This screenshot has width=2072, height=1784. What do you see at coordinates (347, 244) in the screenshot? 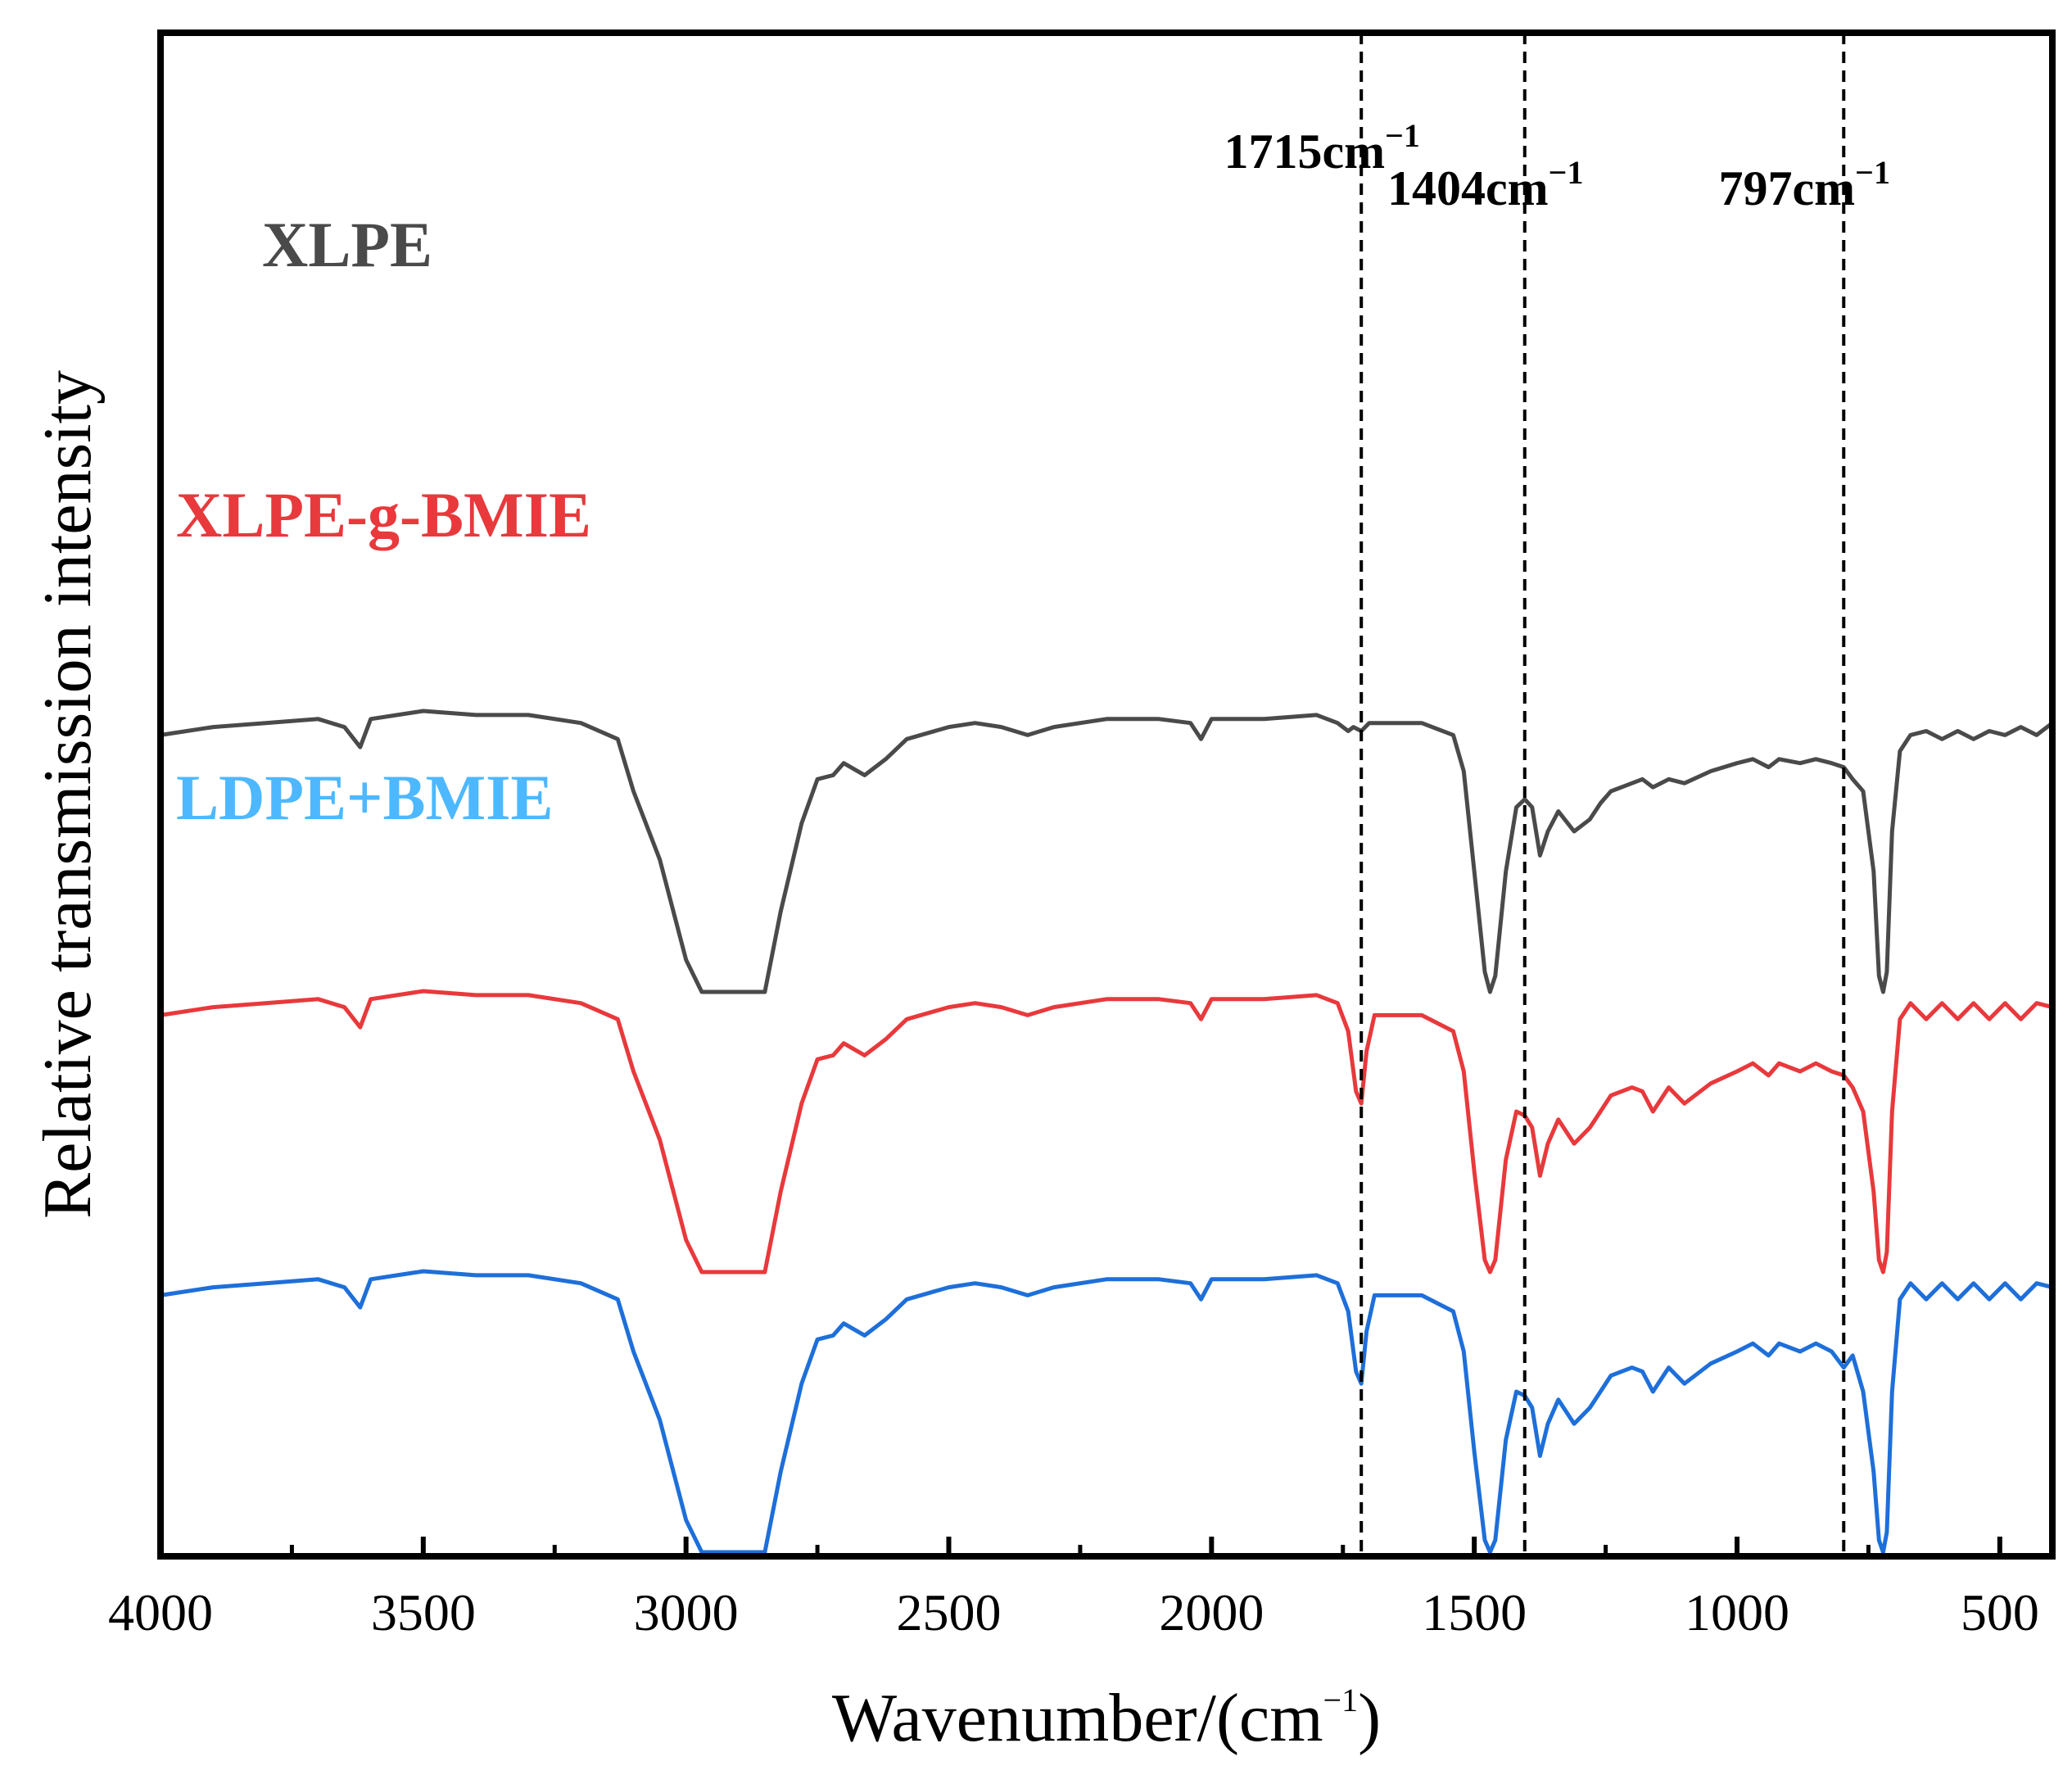
I see `legend-label: XLPE` at bounding box center [347, 244].